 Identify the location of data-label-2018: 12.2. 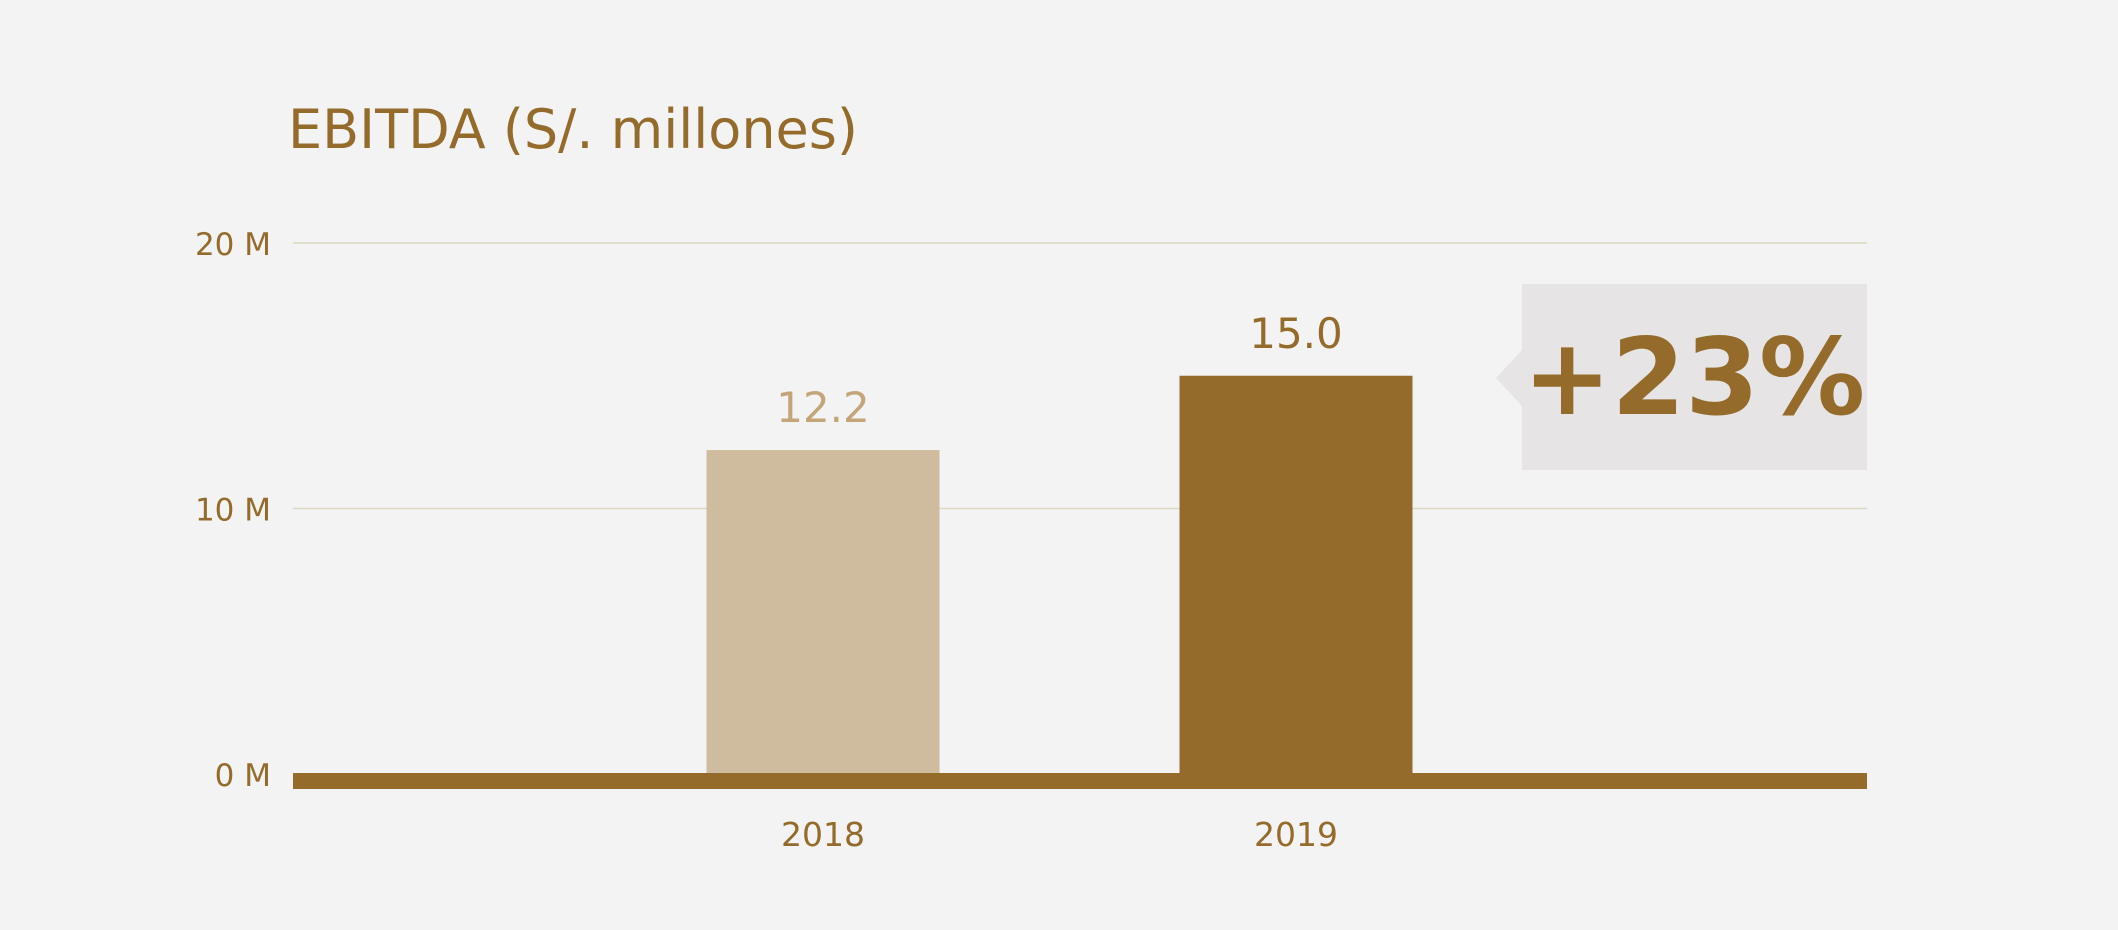
(823, 407).